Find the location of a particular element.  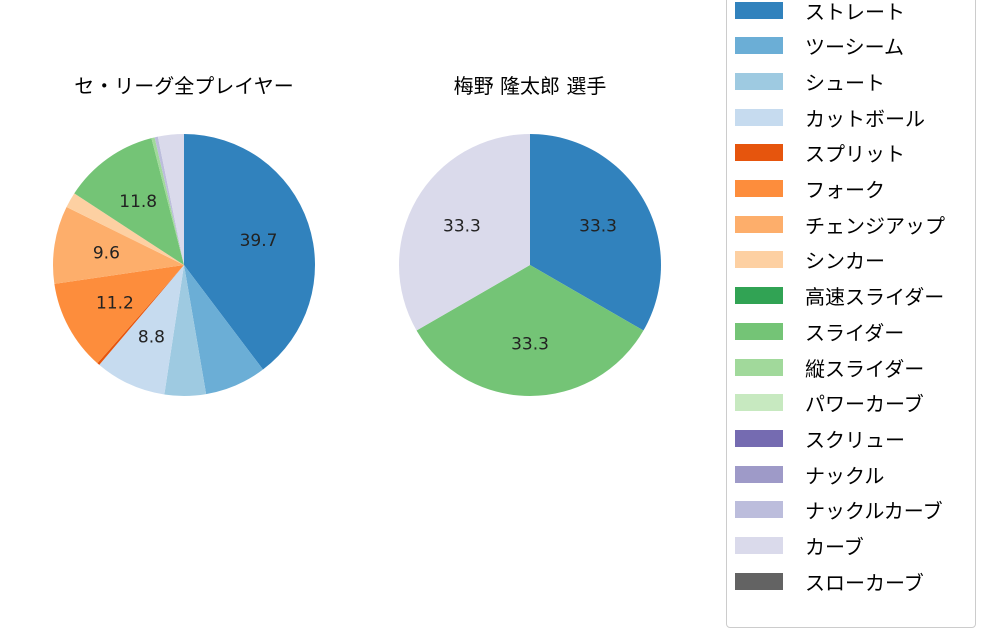

legend-item: ナックル is located at coordinates (809, 474).